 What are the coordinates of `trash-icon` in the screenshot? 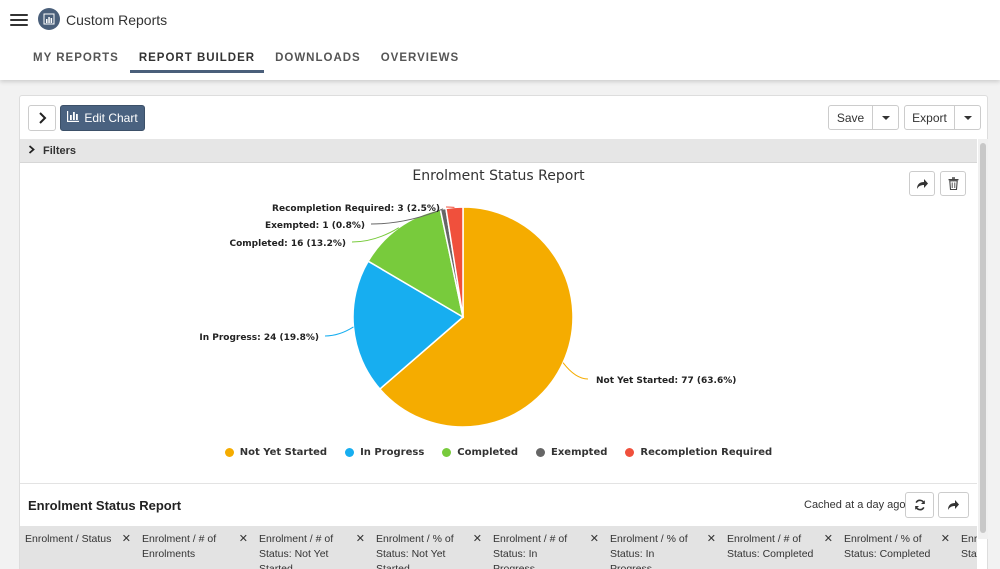 It's located at (953, 183).